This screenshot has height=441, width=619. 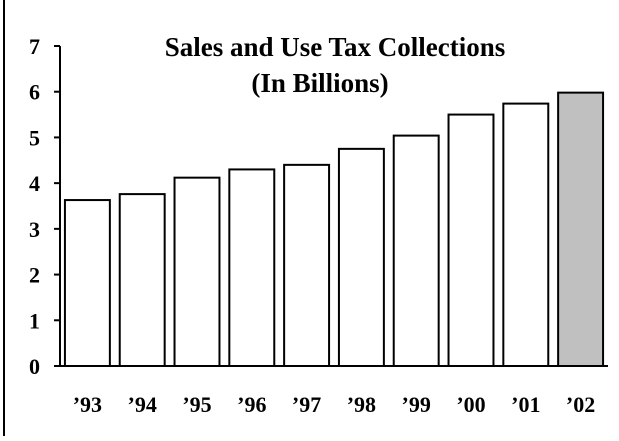 I want to click on y-tick-label: 6, so click(x=34, y=92).